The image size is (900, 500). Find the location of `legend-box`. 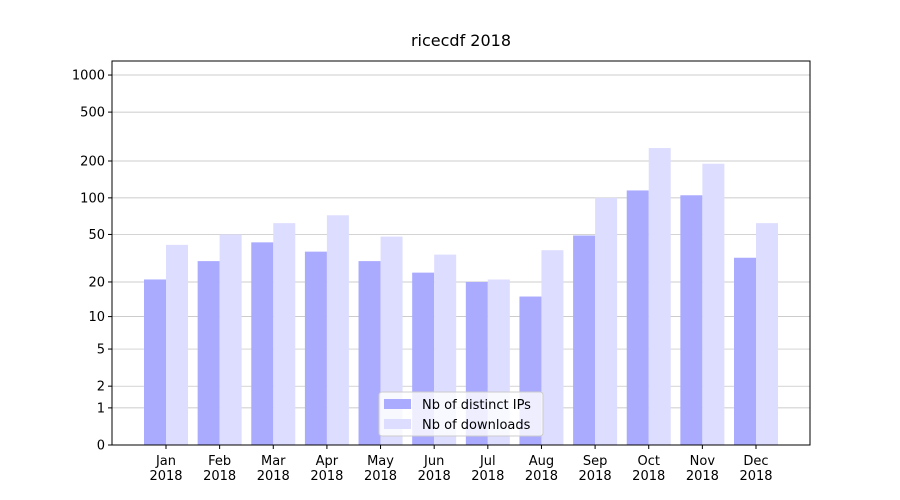

legend-box is located at coordinates (461, 414).